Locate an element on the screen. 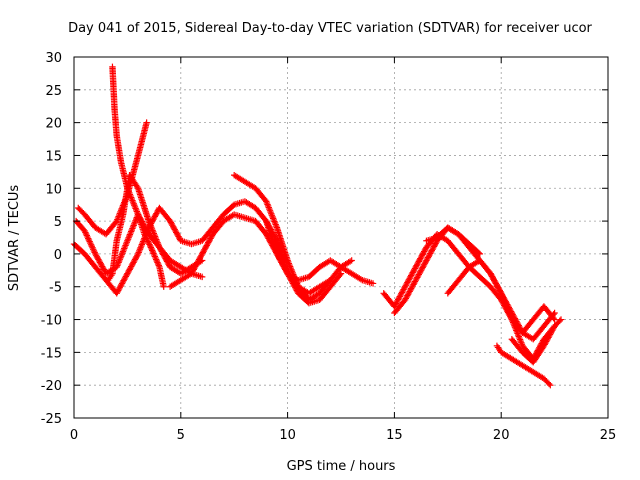 The image size is (640, 480). x-tick-label: 25 is located at coordinates (608, 435).